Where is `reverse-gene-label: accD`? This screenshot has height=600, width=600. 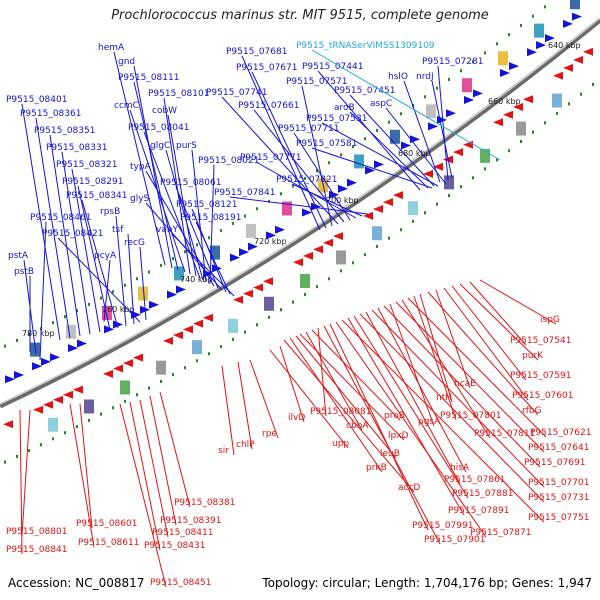 reverse-gene-label: accD is located at coordinates (409, 488).